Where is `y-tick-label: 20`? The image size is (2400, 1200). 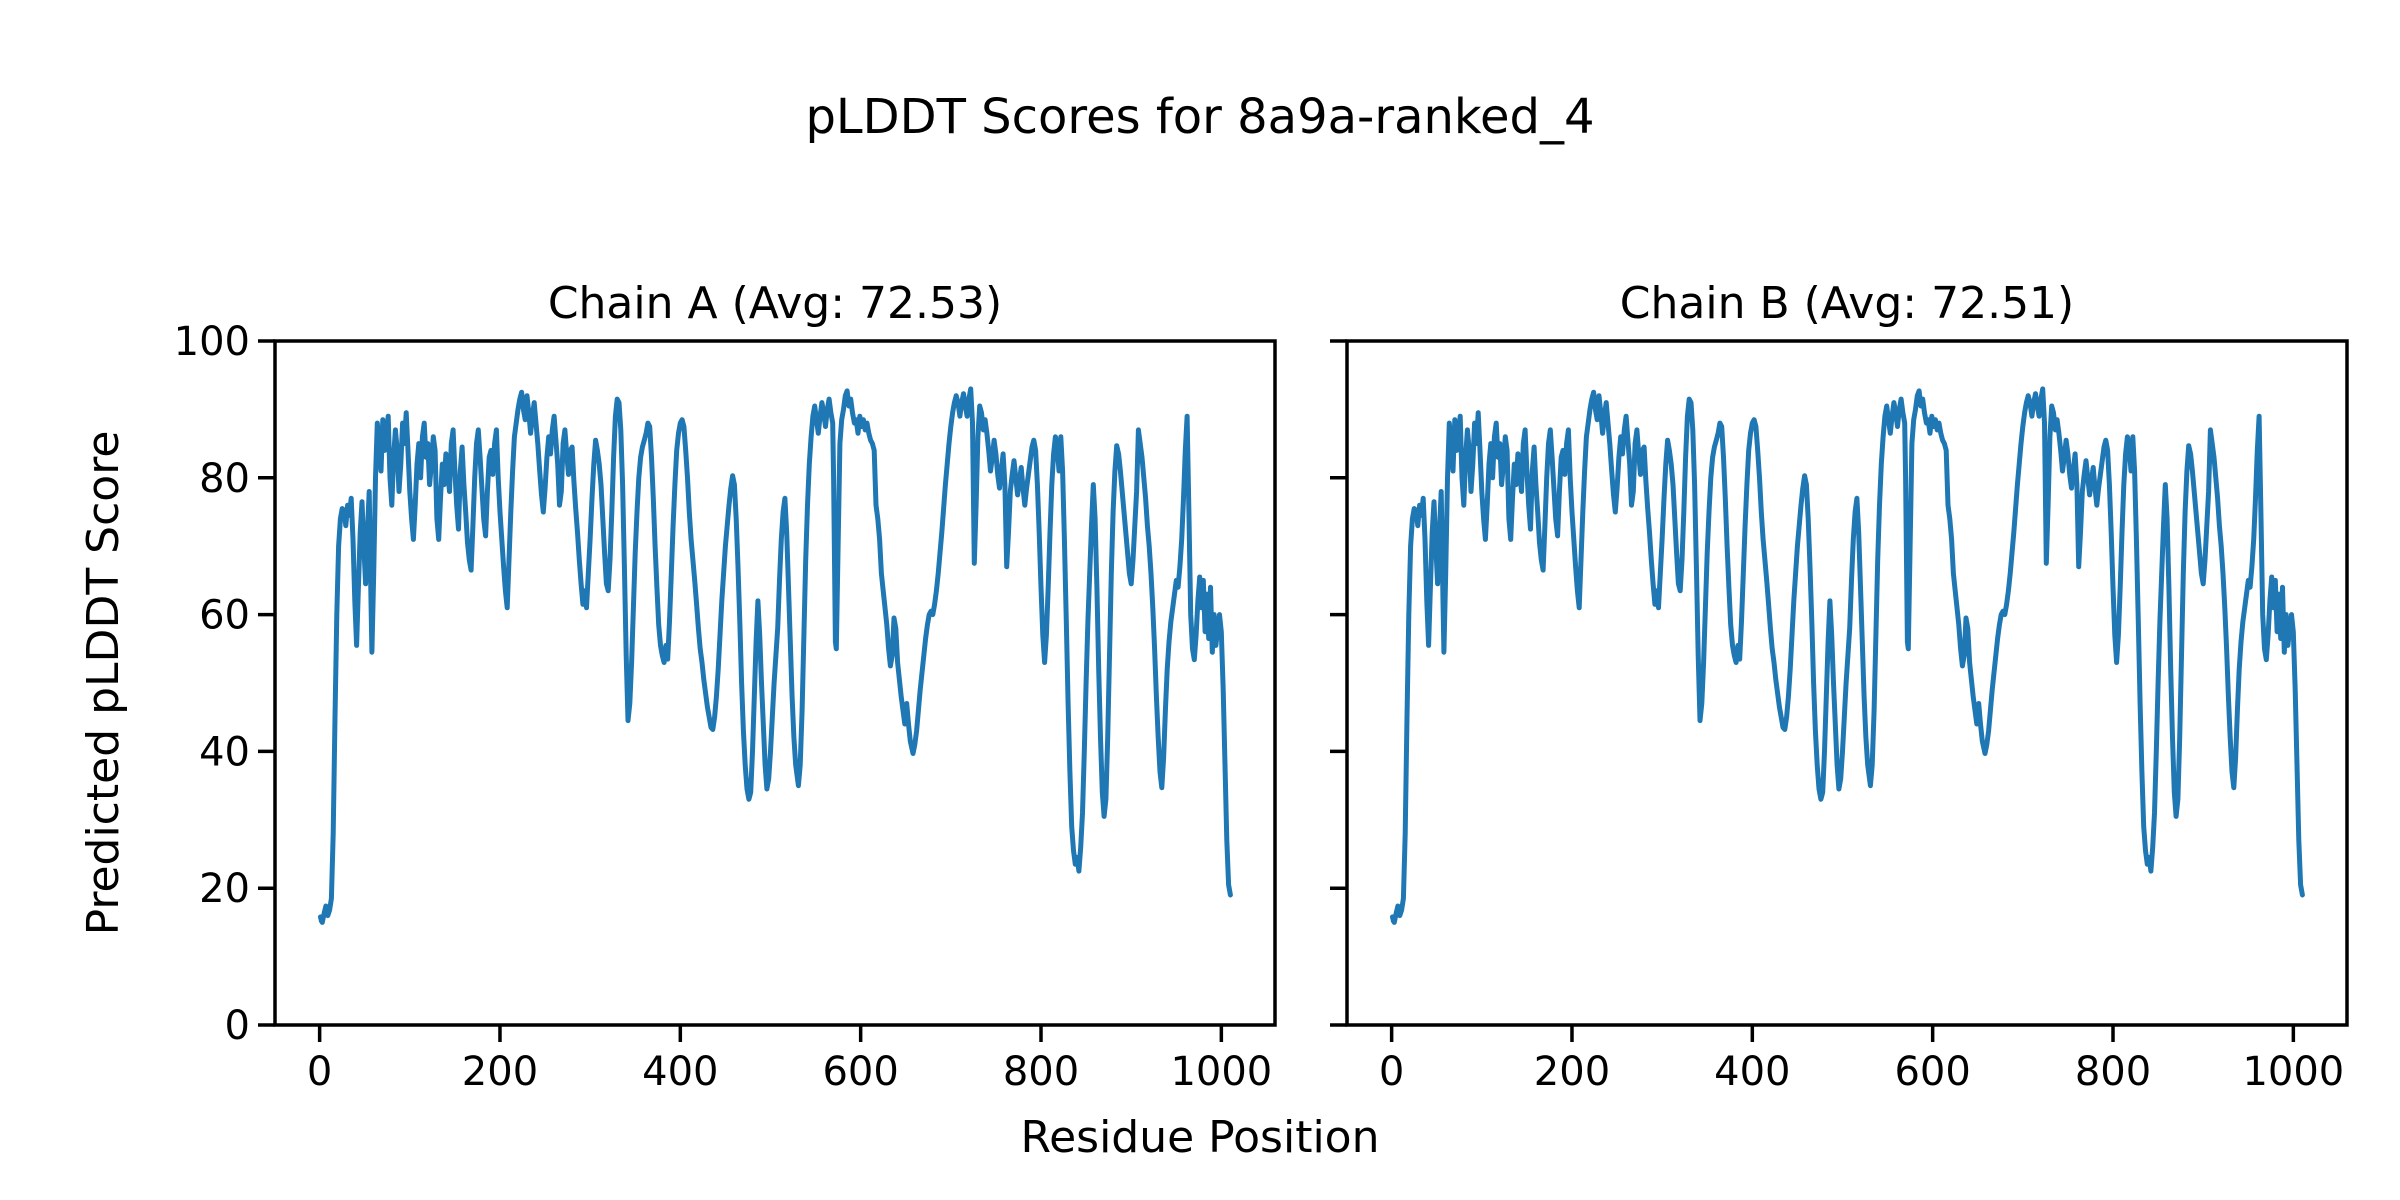
y-tick-label: 20 is located at coordinates (224, 889).